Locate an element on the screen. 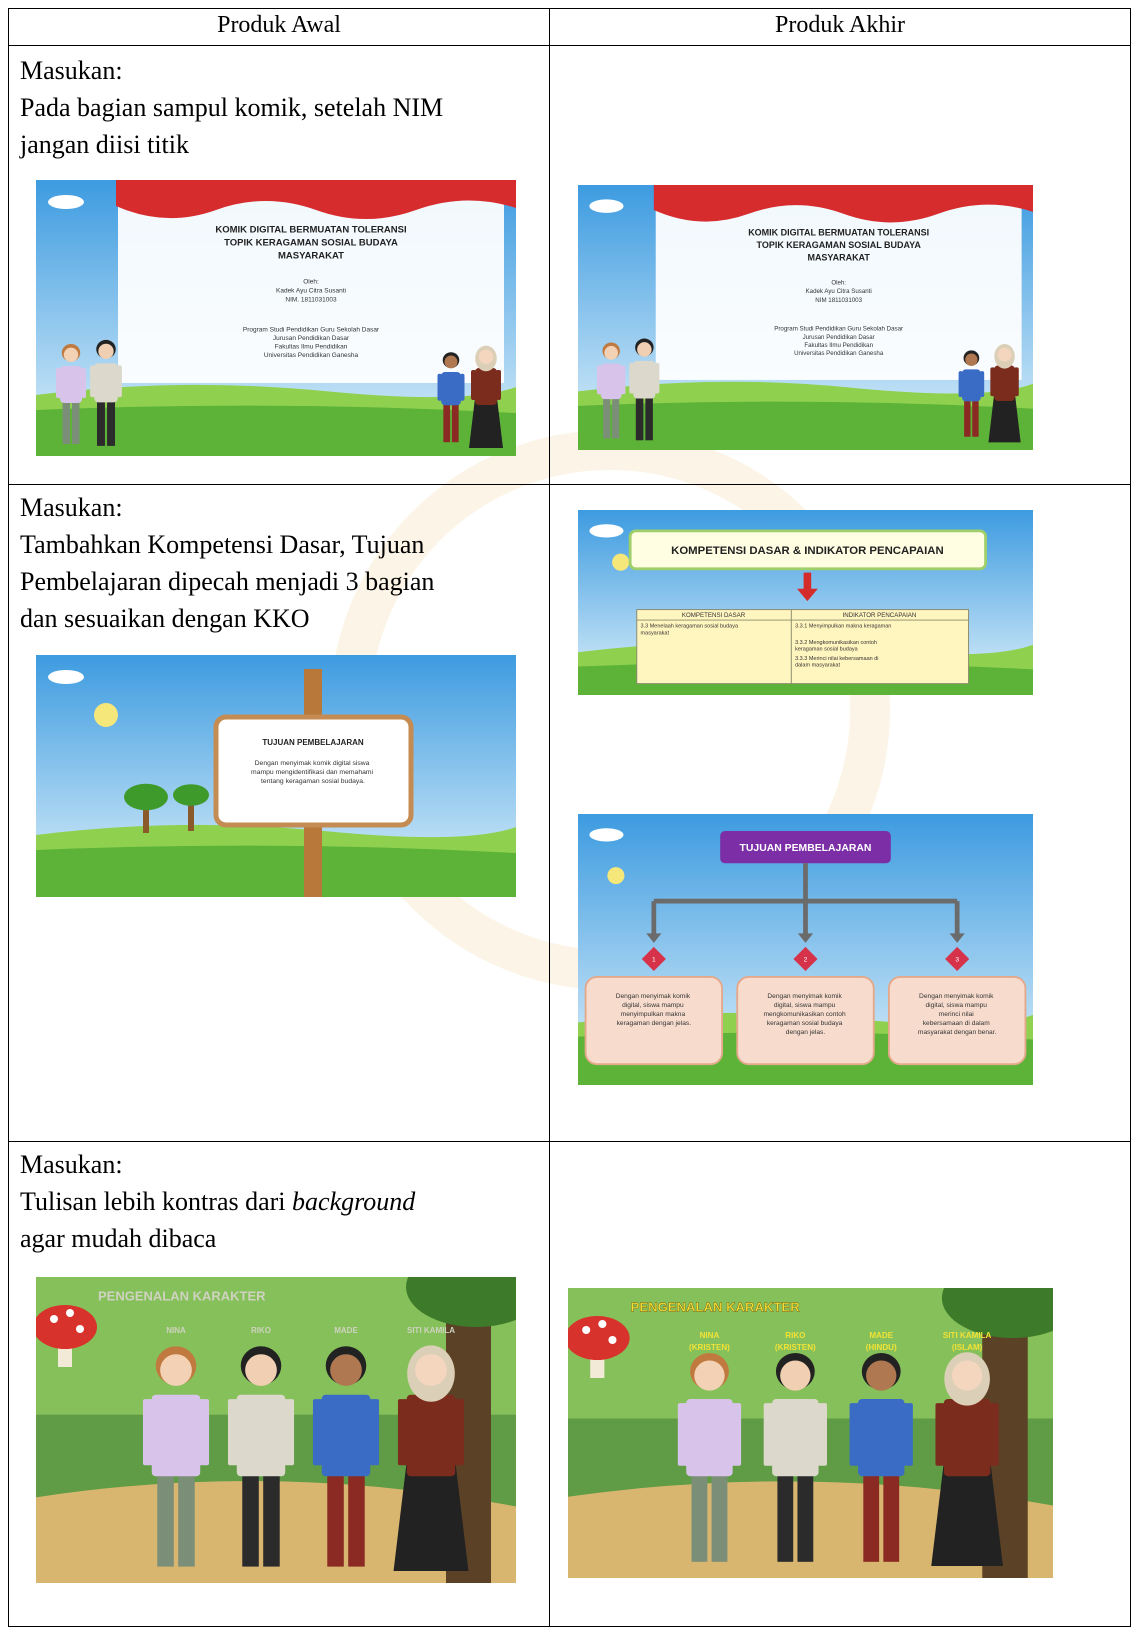 The height and width of the screenshot is (1633, 1136). goal-number: 1 is located at coordinates (654, 960).